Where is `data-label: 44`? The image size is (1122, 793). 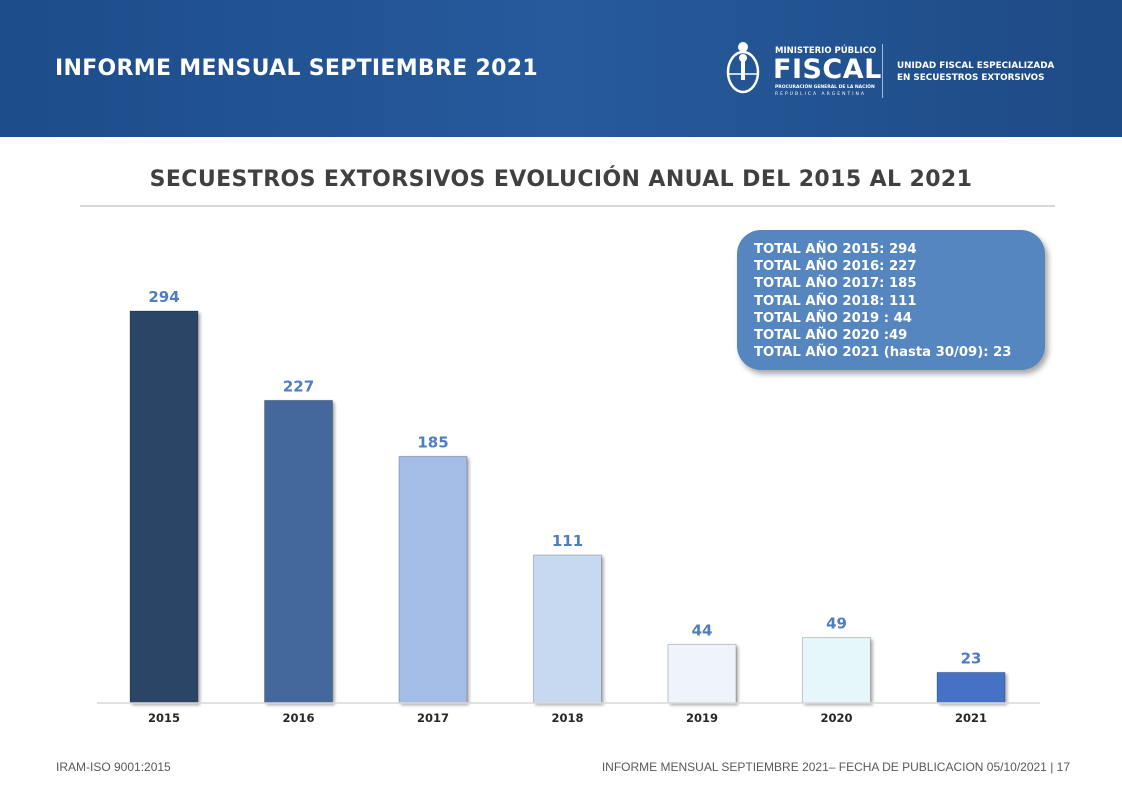 data-label: 44 is located at coordinates (702, 630).